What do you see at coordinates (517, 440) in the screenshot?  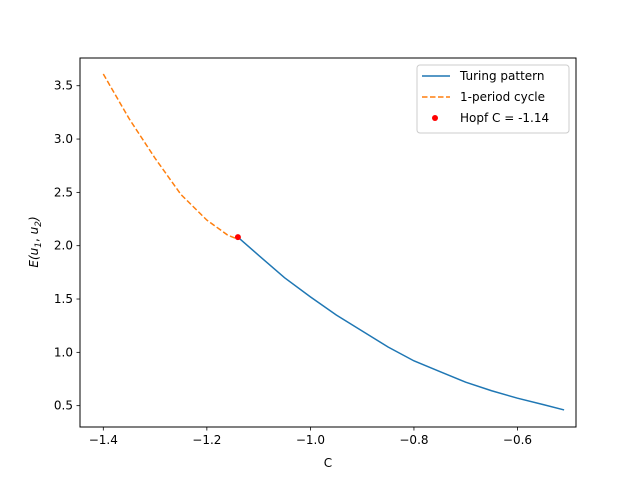 I see `x-tick-label: −0.6` at bounding box center [517, 440].